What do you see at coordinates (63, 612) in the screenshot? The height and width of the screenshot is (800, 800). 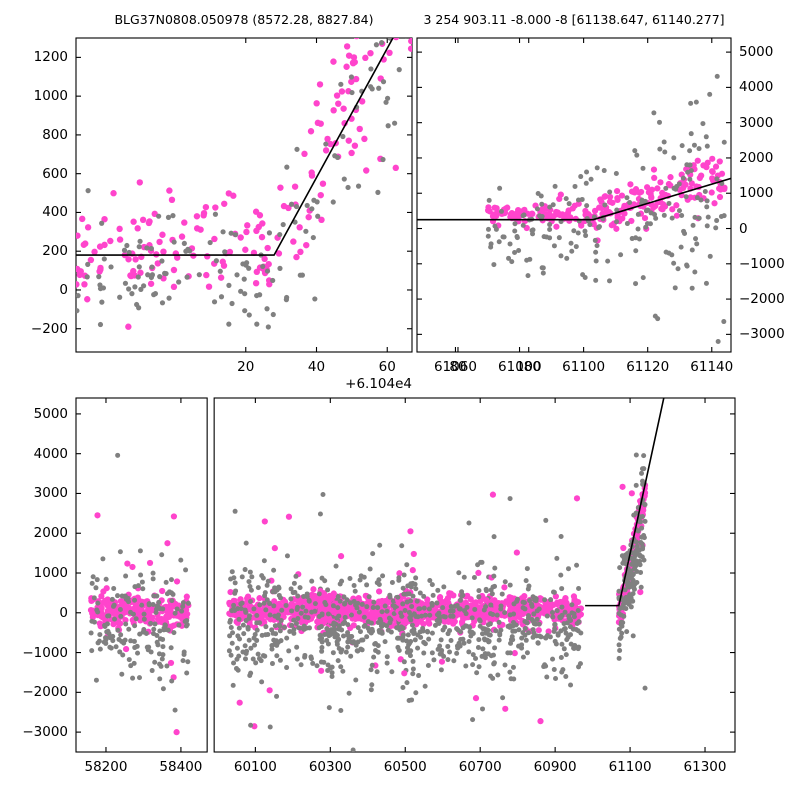 I see `ytick-label-b-3: 0` at bounding box center [63, 612].